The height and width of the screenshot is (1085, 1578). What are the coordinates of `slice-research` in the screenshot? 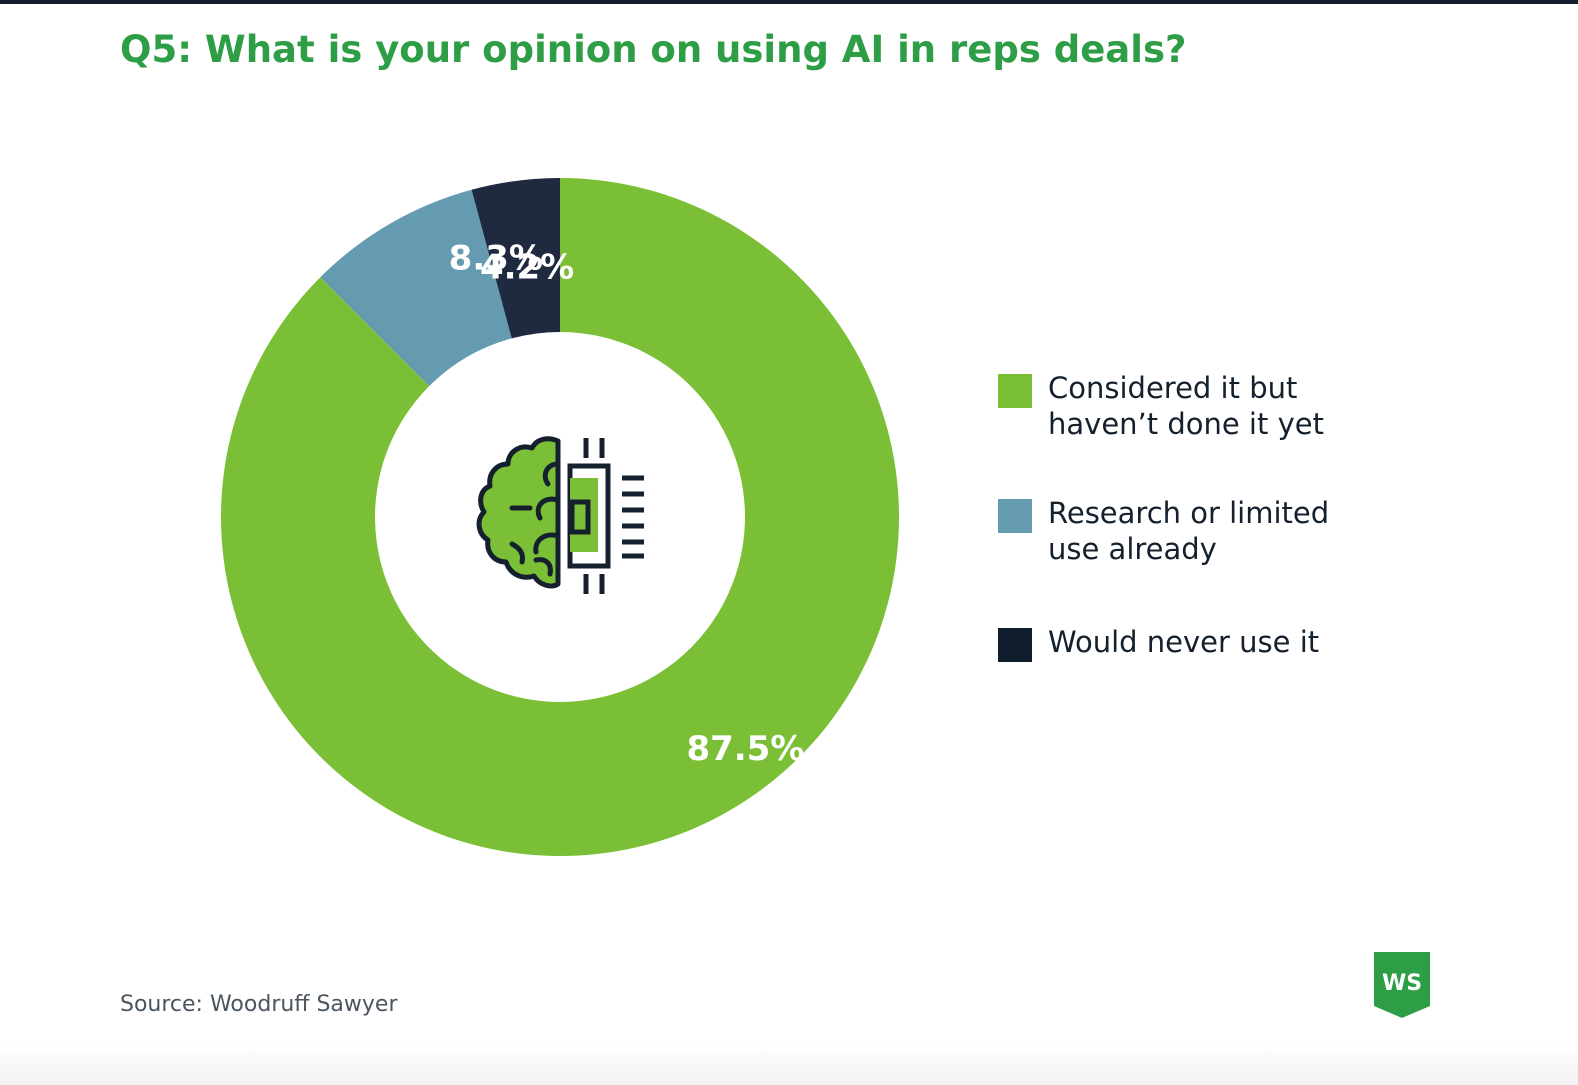 It's located at (416, 288).